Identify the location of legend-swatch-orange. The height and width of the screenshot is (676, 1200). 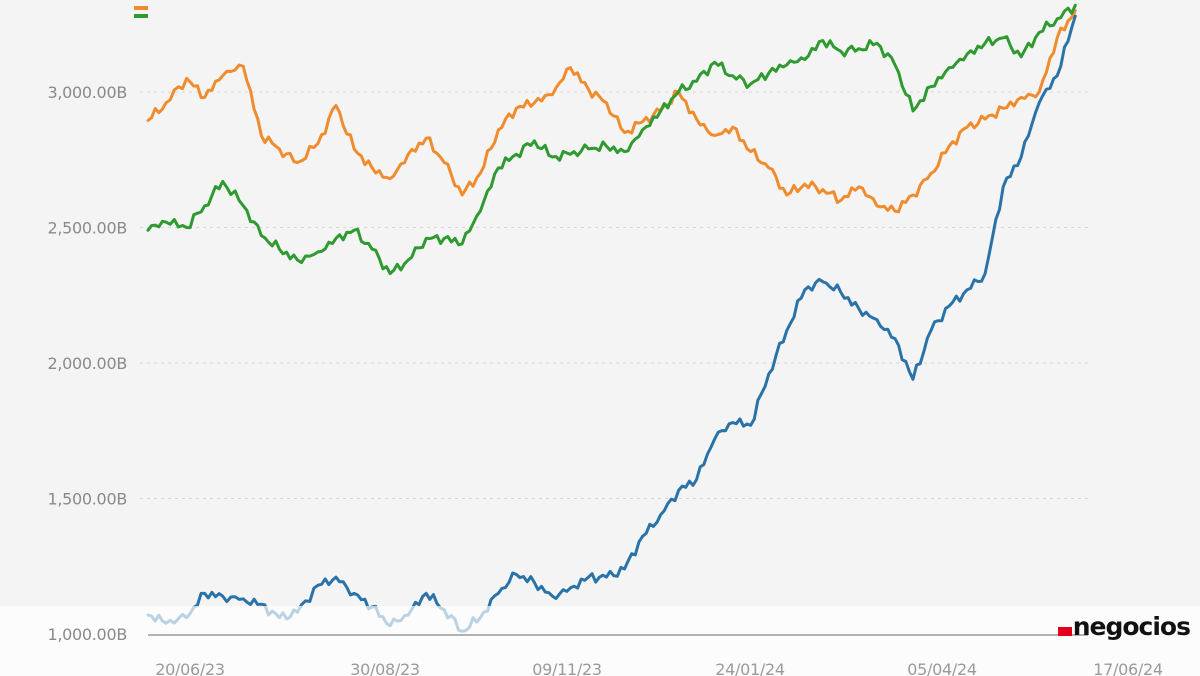
(141, 8).